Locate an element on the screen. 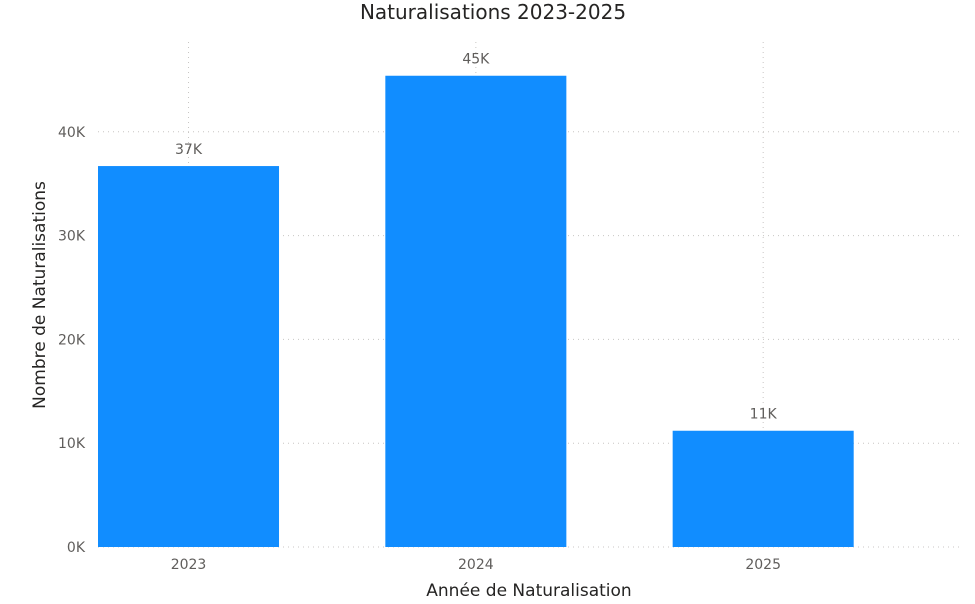 The width and height of the screenshot is (975, 604). y-tick-label: 20K is located at coordinates (72, 340).